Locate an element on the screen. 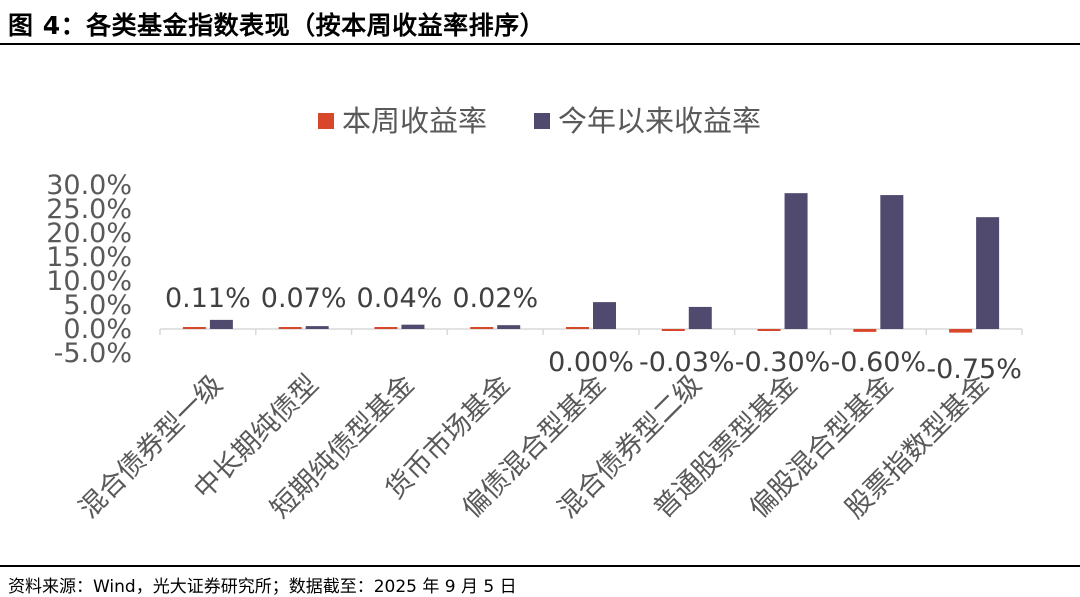 The height and width of the screenshot is (597, 1080). data-label: 0.11% is located at coordinates (208, 298).